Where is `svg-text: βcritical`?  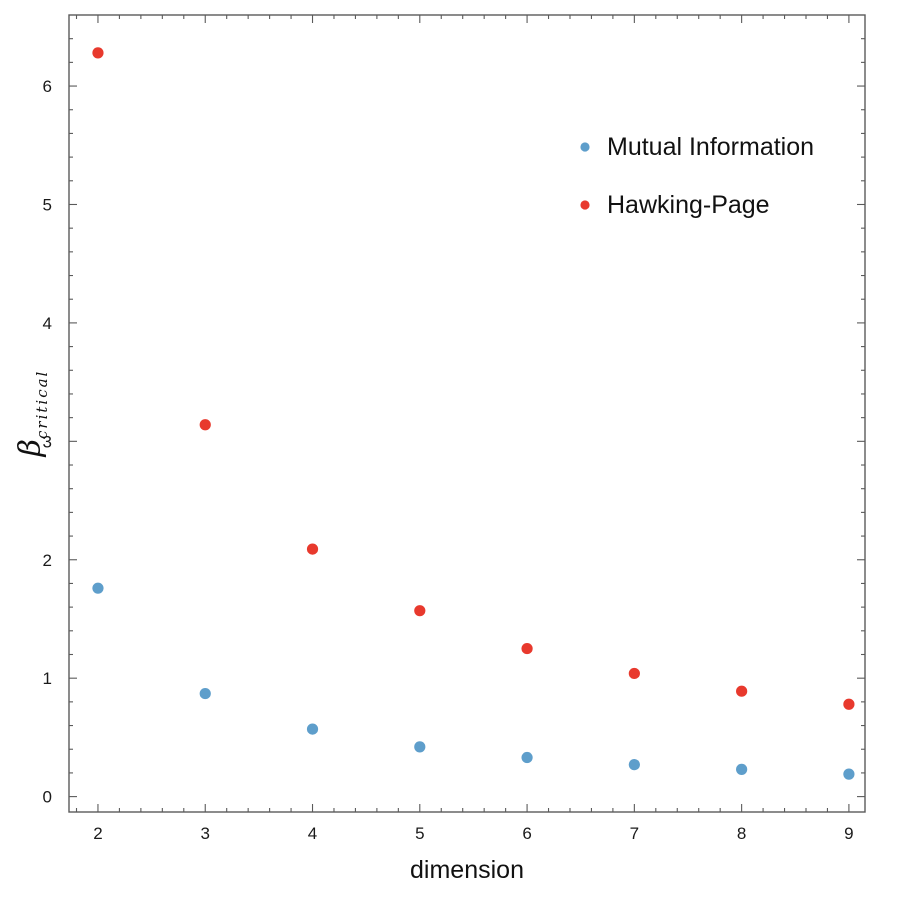 svg-text: βcritical is located at coordinates (32, 414).